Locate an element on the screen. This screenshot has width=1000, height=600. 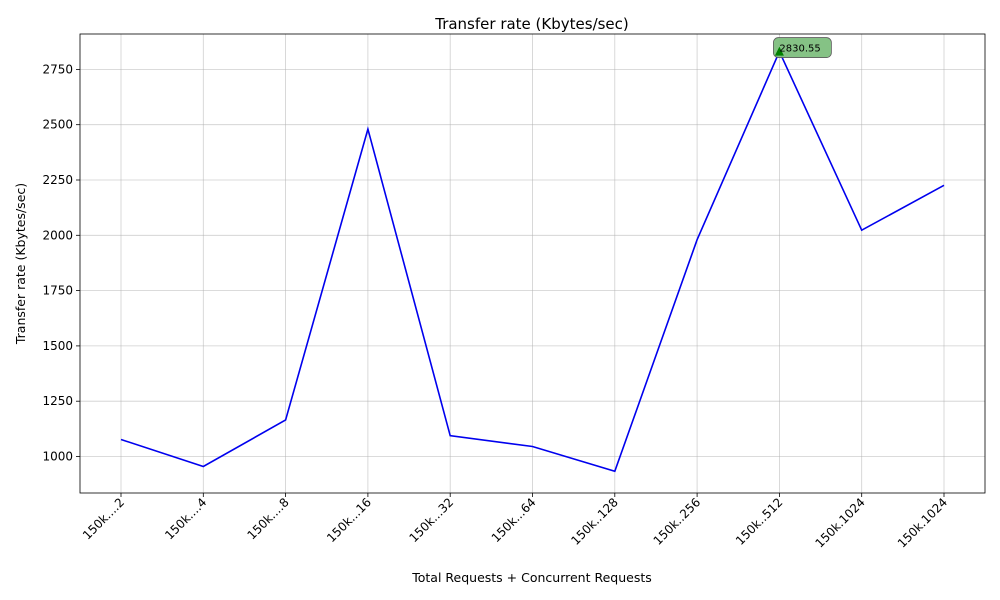
x-tick-label: 150k....2 is located at coordinates (103, 518).